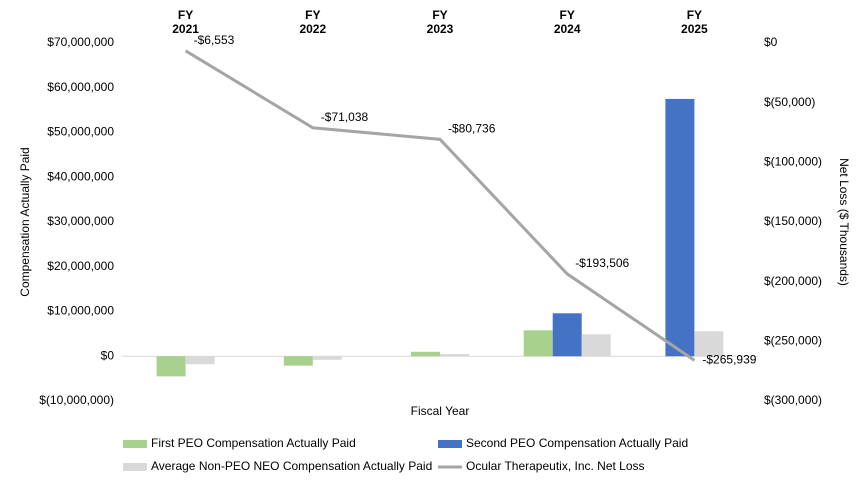 The height and width of the screenshot is (485, 866). I want to click on y-tick-label: $30,000,000, so click(80, 221).